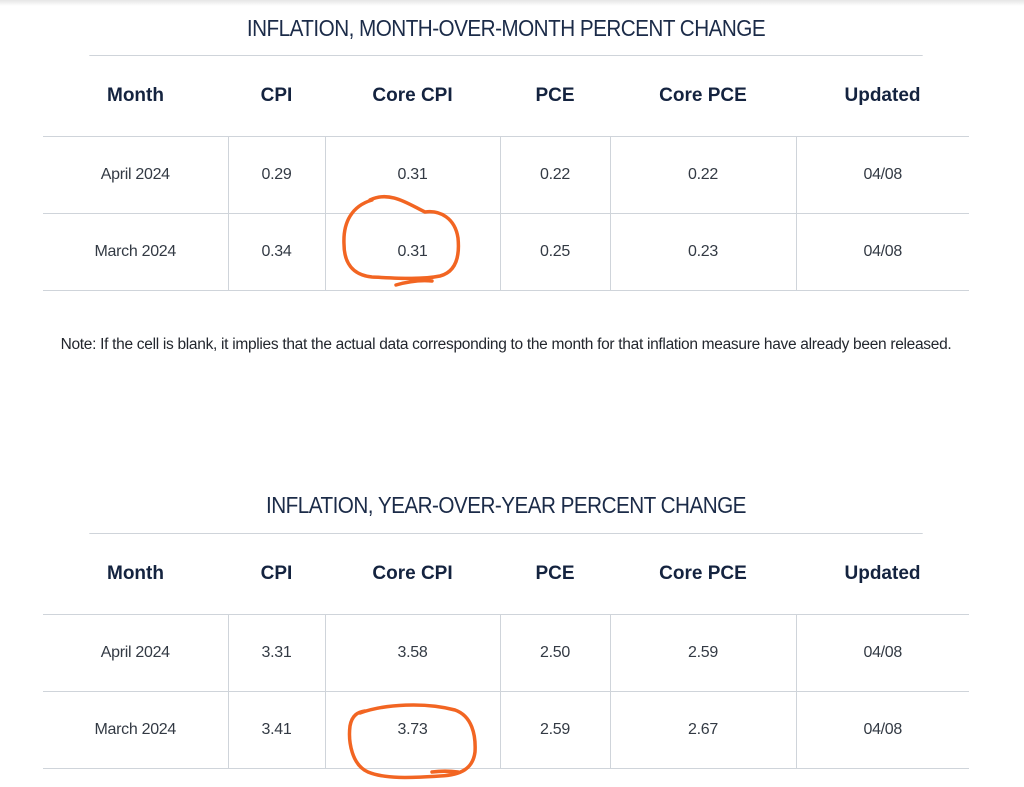 This screenshot has width=1024, height=787. Describe the element at coordinates (135, 96) in the screenshot. I see `mom-header-month: Month` at that location.